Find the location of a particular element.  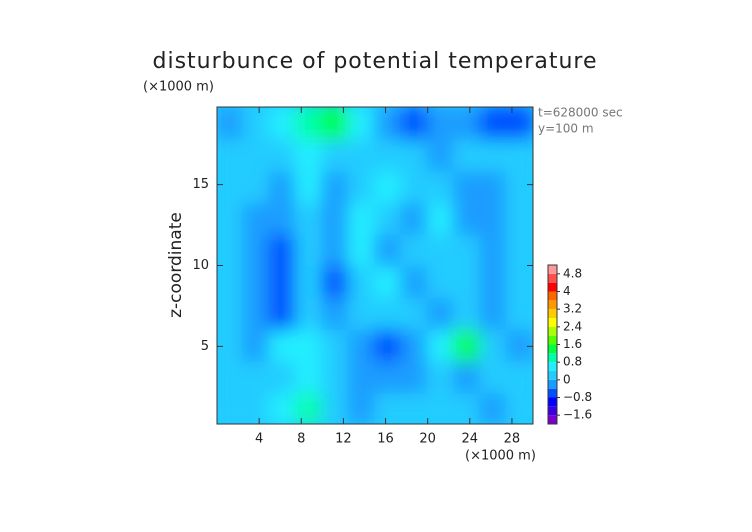

x-tick-label: 4 is located at coordinates (259, 439).